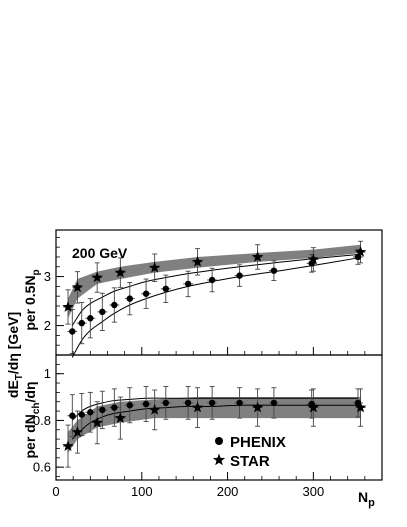 Image resolution: width=407 pixels, height=527 pixels. I want to click on shared-y-axis-title: dET/dη [GeV], so click(15, 355).